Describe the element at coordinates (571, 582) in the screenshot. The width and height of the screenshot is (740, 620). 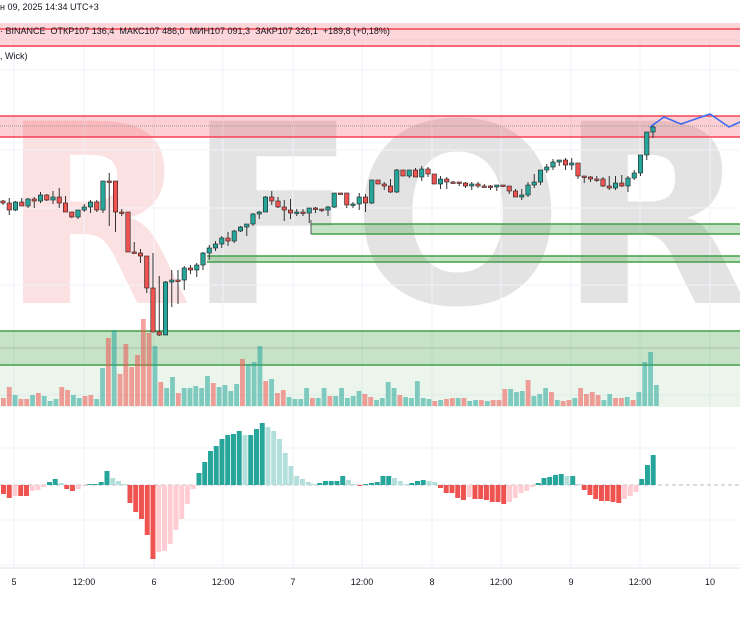
I see `time-axis-label: 9` at that location.